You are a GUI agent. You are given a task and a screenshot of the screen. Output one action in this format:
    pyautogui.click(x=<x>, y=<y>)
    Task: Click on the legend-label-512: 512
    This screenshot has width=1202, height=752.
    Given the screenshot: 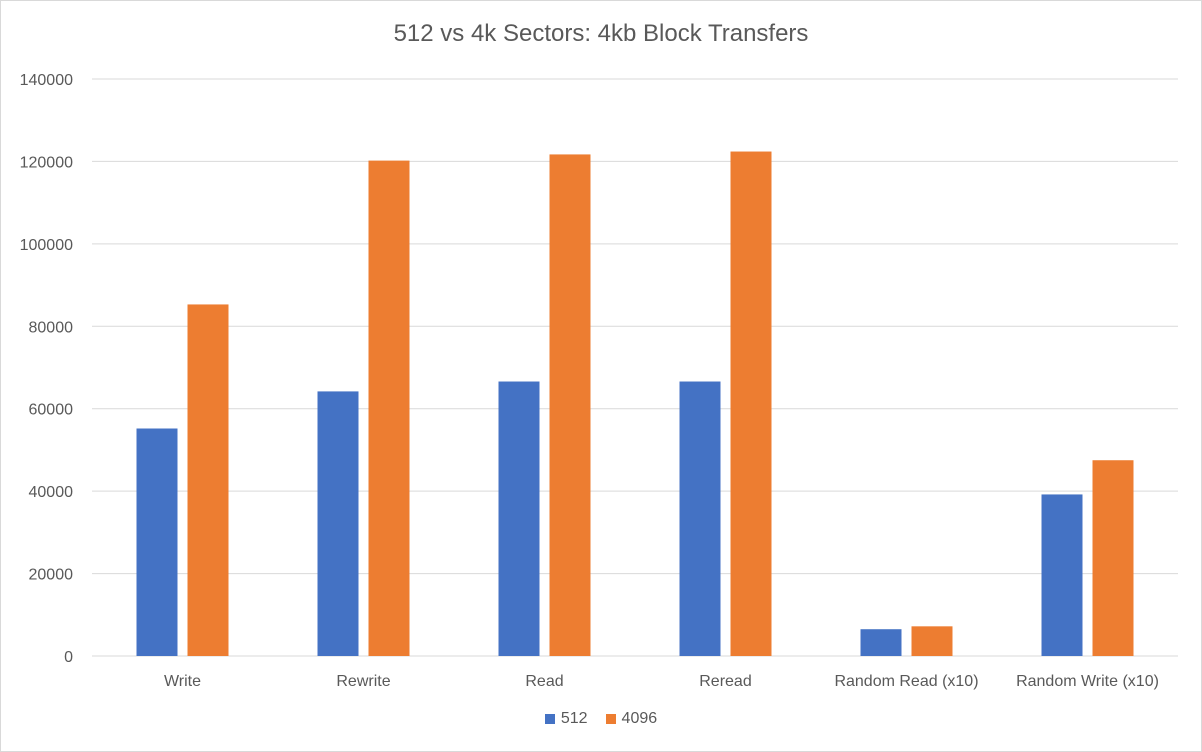 What is the action you would take?
    pyautogui.click(x=574, y=718)
    